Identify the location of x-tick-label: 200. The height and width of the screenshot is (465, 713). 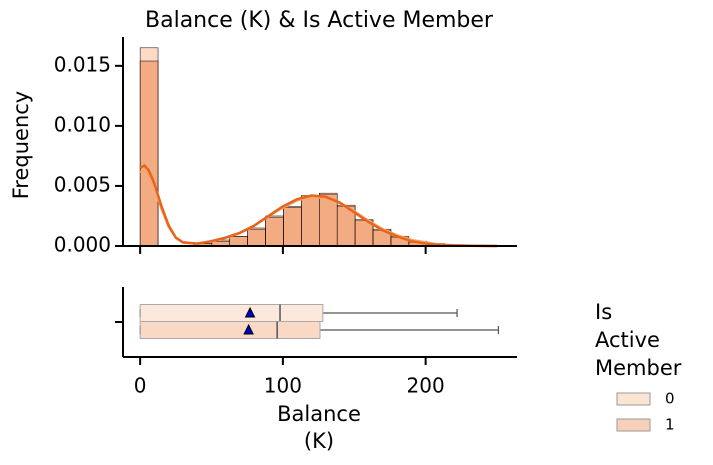
(426, 386).